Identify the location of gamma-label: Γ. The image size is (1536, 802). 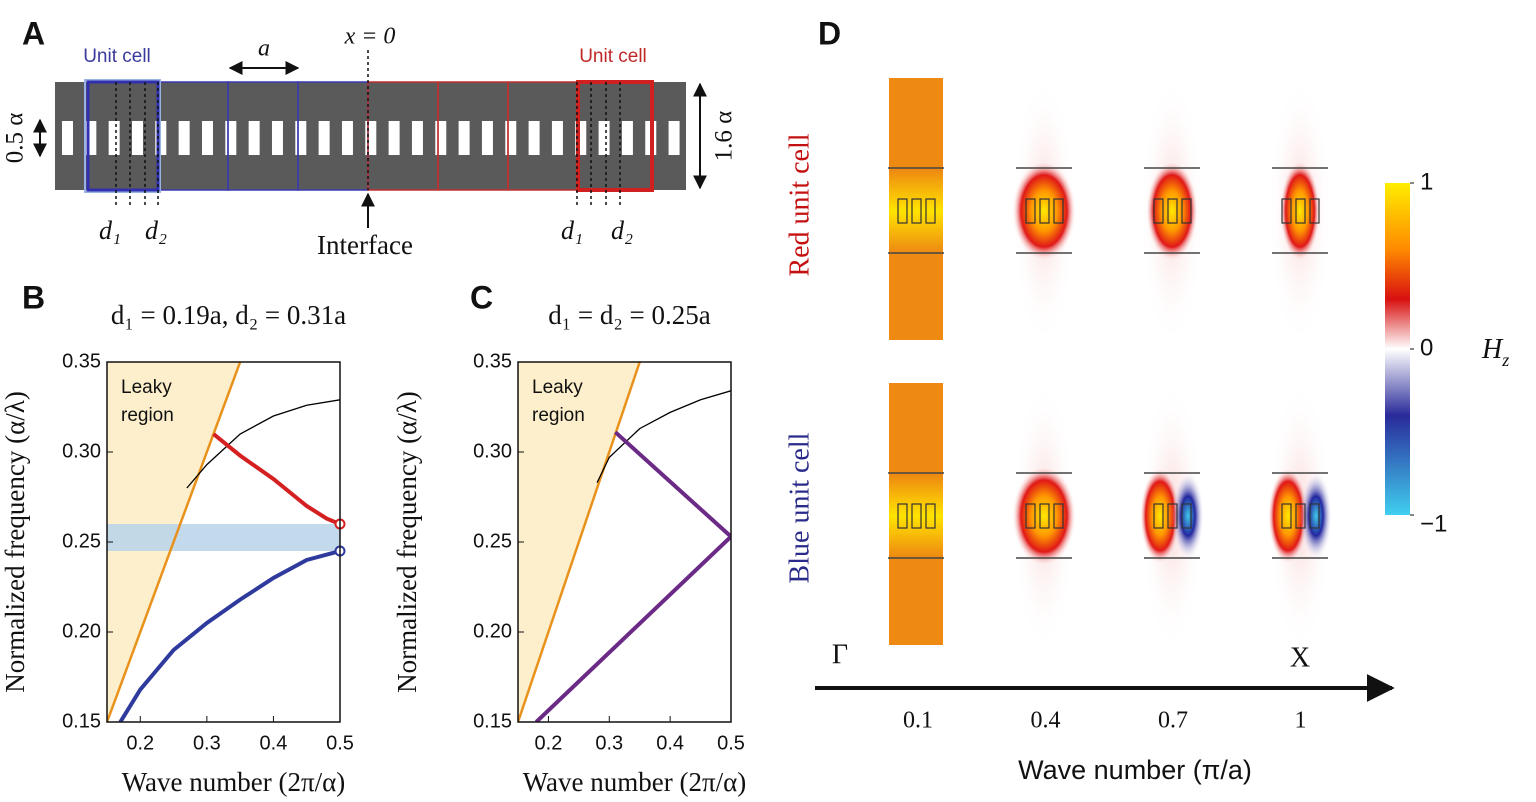
(840, 654).